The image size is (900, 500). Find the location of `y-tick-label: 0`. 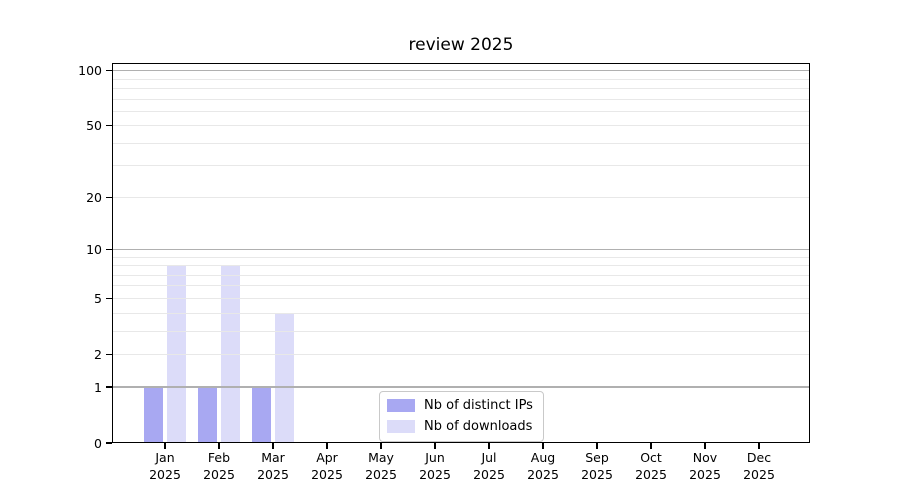

y-tick-label: 0 is located at coordinates (98, 443).